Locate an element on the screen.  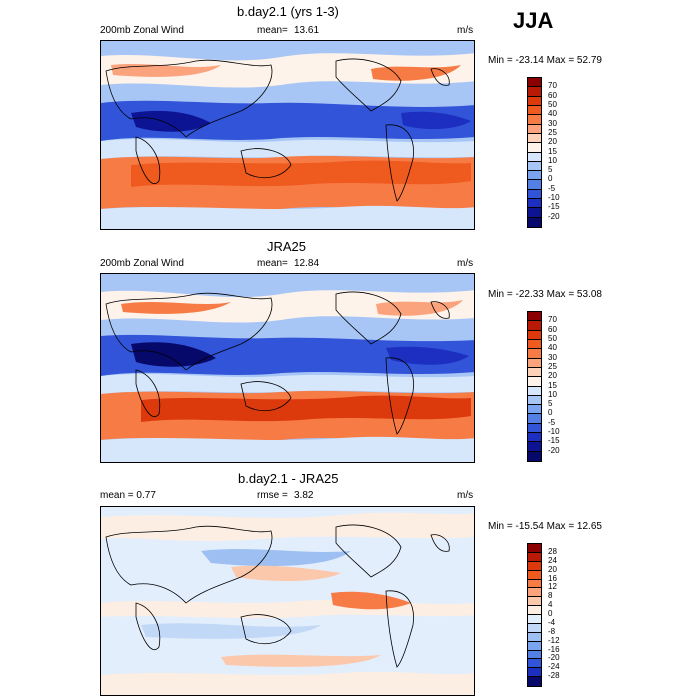
colorbar-tick-label: -24 is located at coordinates (554, 667).